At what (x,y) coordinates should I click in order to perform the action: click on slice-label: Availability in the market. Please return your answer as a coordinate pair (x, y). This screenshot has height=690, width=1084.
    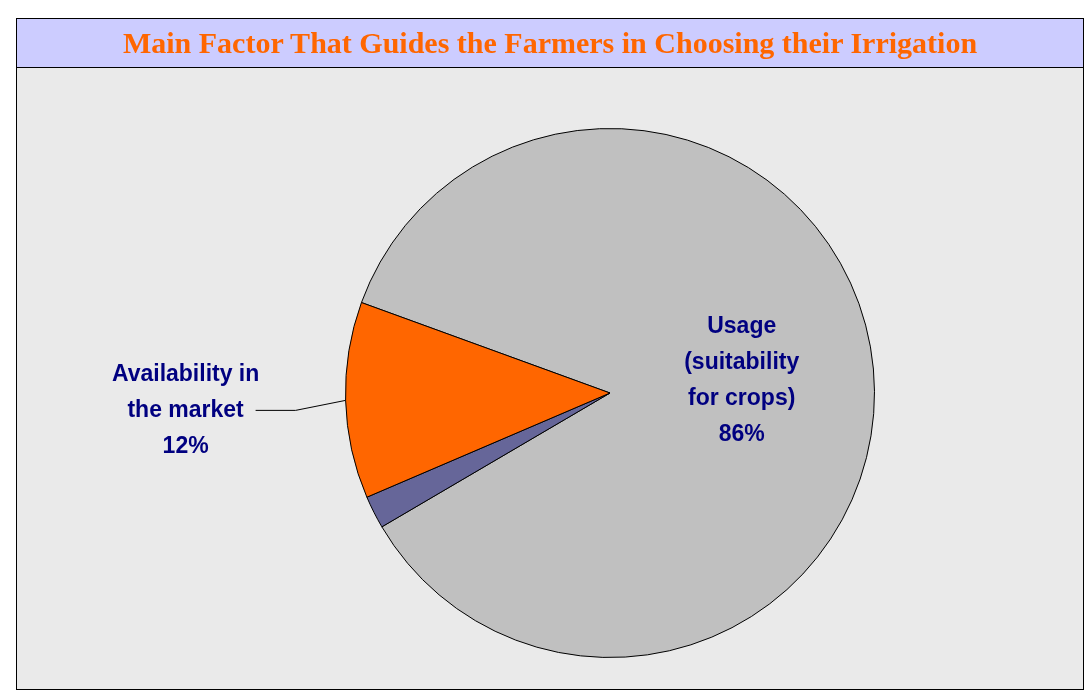
    Looking at the image, I should click on (185, 390).